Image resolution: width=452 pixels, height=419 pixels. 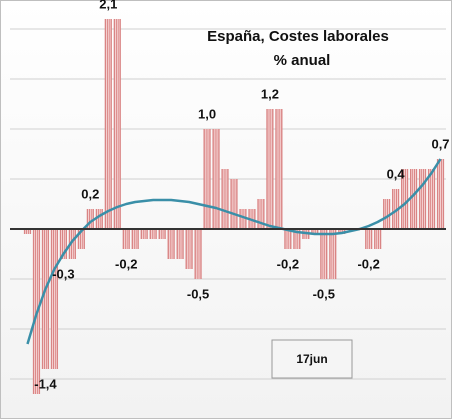 I want to click on data-label: -1,4, so click(x=45, y=383).